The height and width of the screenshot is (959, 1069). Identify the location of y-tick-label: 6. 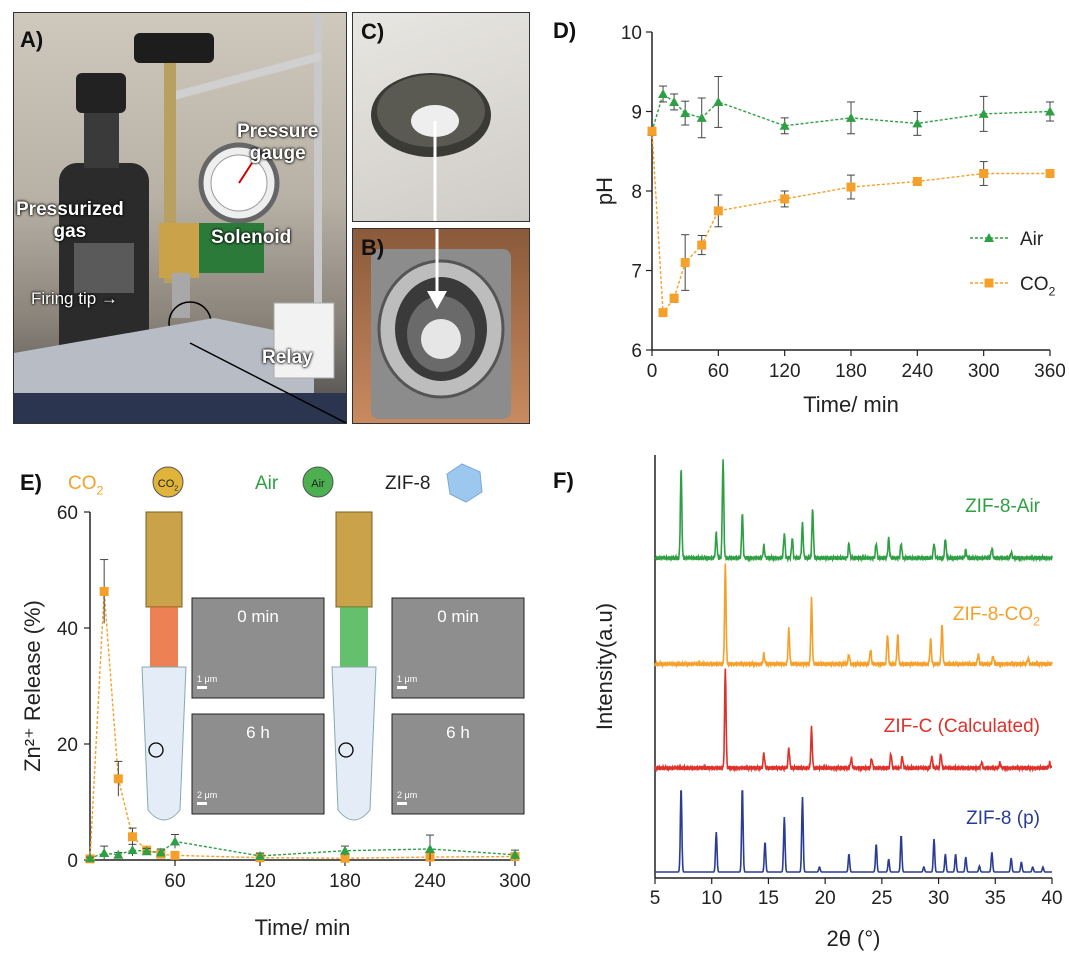
(636, 351).